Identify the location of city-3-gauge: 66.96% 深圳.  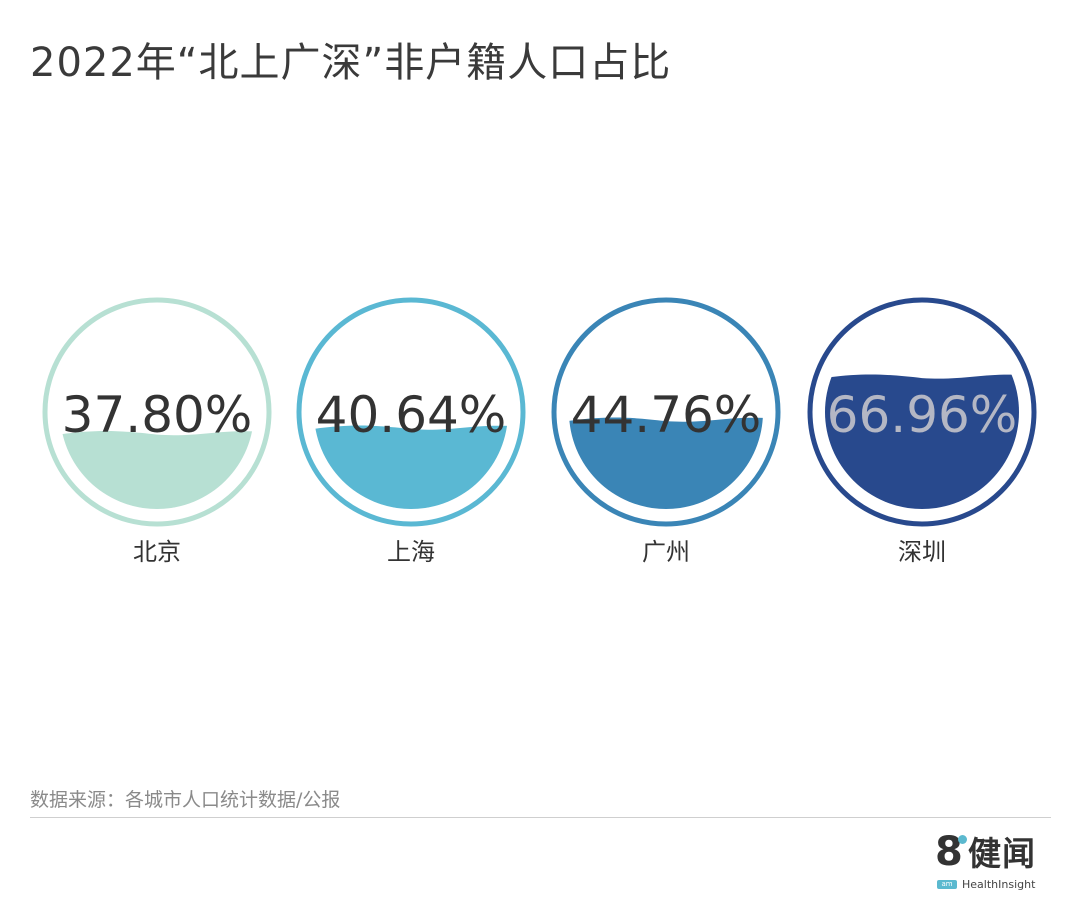
(922, 431).